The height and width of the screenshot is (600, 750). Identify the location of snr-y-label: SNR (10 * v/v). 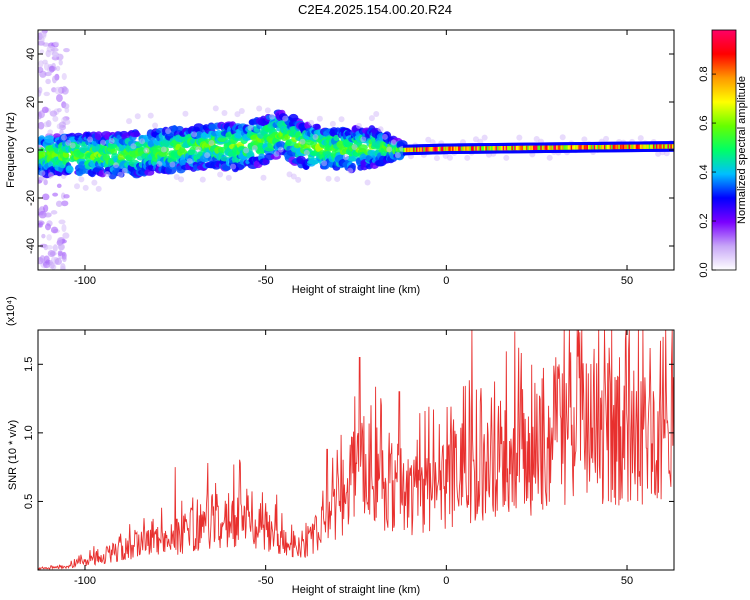
(13, 455).